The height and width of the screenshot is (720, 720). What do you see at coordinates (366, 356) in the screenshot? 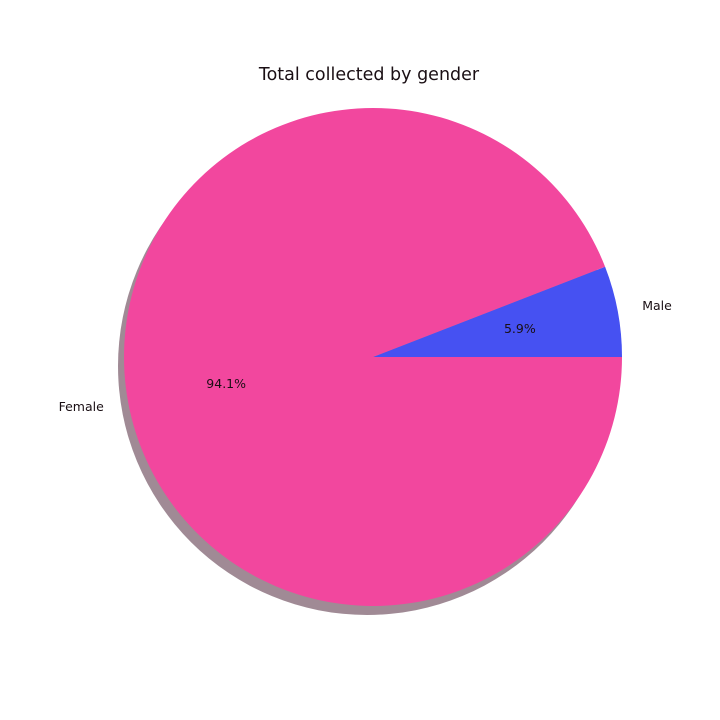
I see `pie-labels: Male 5.9% Female 94.1%` at bounding box center [366, 356].